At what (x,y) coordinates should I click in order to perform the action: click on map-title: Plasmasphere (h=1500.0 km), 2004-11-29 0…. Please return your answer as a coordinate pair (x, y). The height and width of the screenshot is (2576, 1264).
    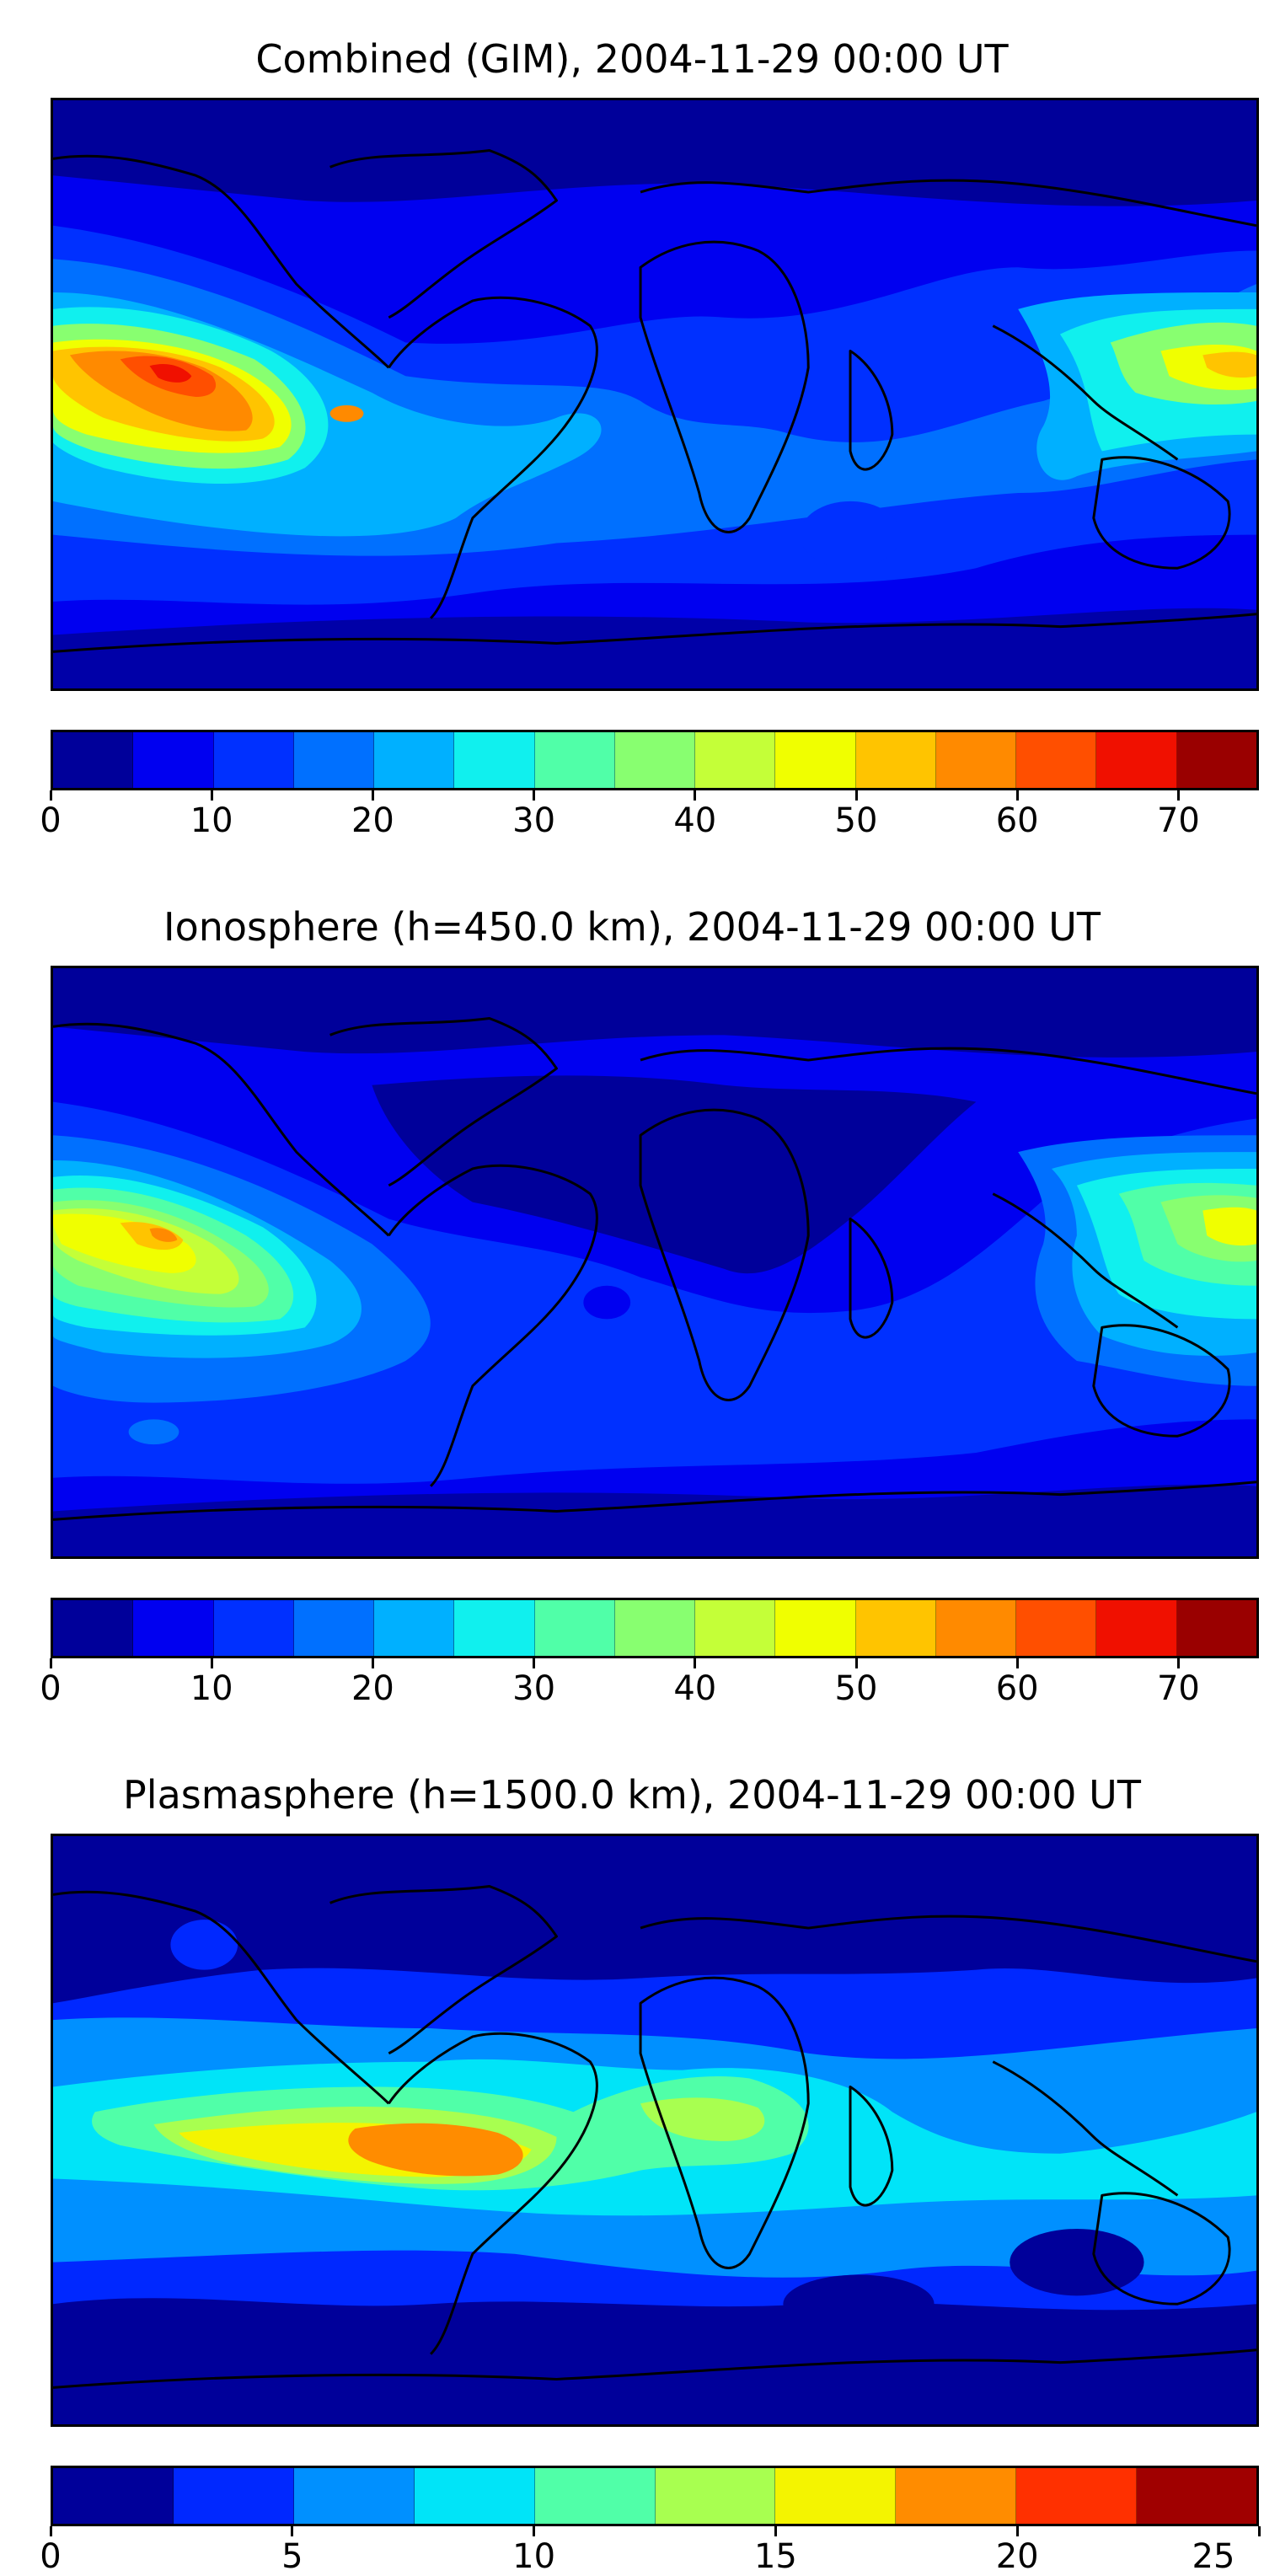
    Looking at the image, I should click on (632, 1795).